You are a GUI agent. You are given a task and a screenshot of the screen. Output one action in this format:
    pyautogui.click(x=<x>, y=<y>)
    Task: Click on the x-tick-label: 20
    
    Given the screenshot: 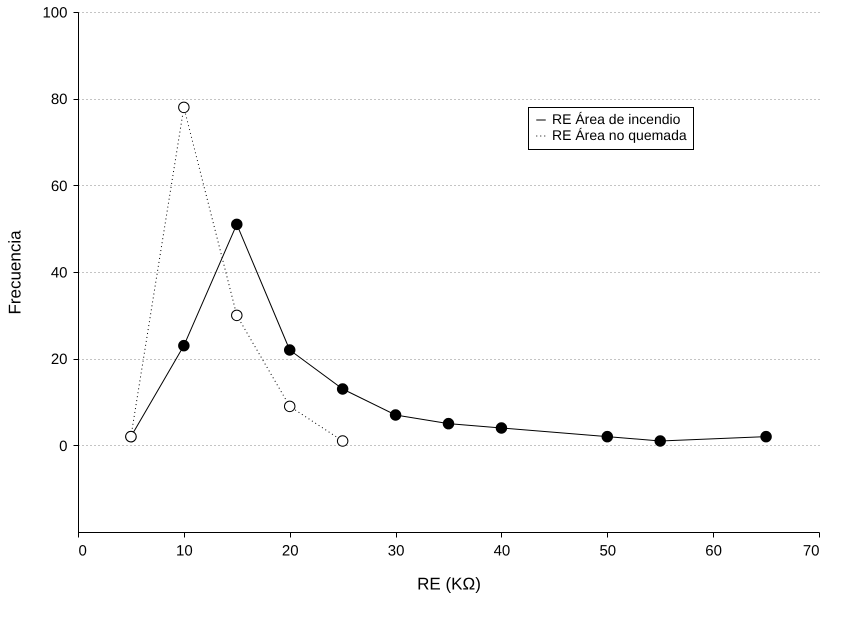 What is the action you would take?
    pyautogui.click(x=290, y=551)
    